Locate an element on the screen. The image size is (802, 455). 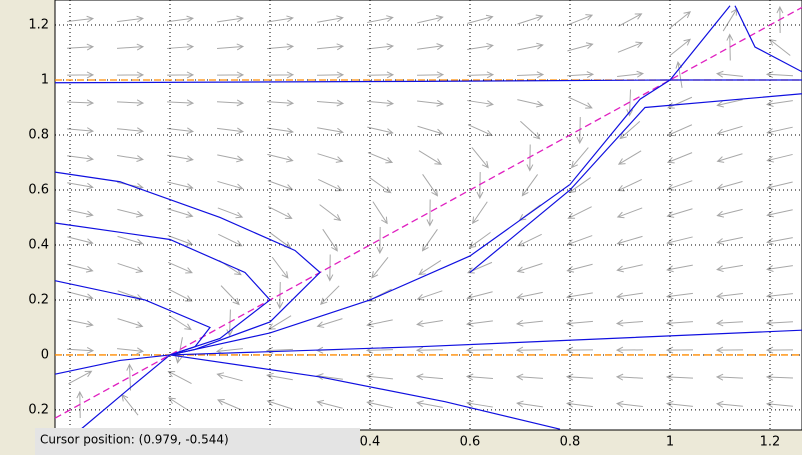
y-tick-label: 0.4 is located at coordinates (38, 244).